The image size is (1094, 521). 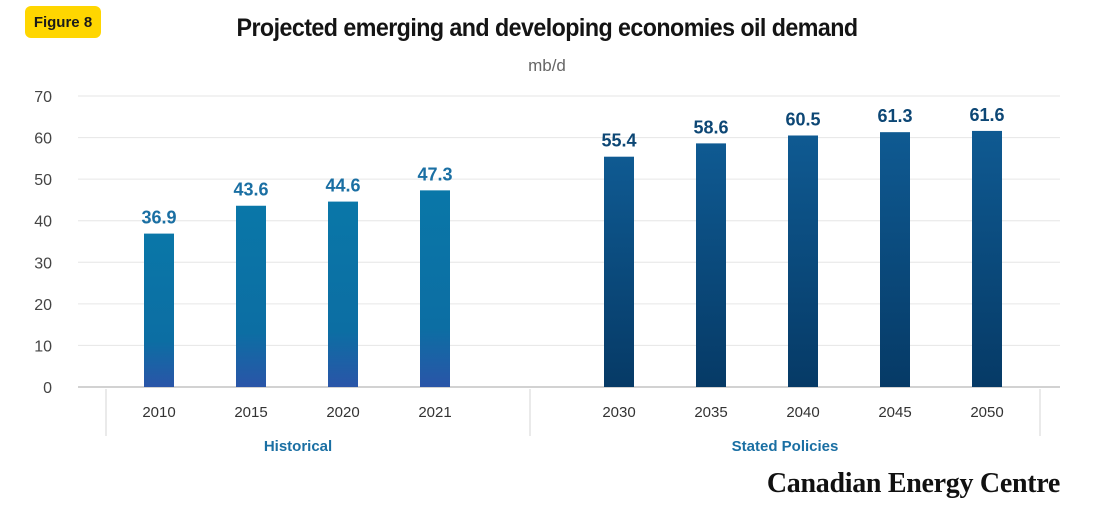 What do you see at coordinates (710, 412) in the screenshot?
I see `x-tick-label: 2035` at bounding box center [710, 412].